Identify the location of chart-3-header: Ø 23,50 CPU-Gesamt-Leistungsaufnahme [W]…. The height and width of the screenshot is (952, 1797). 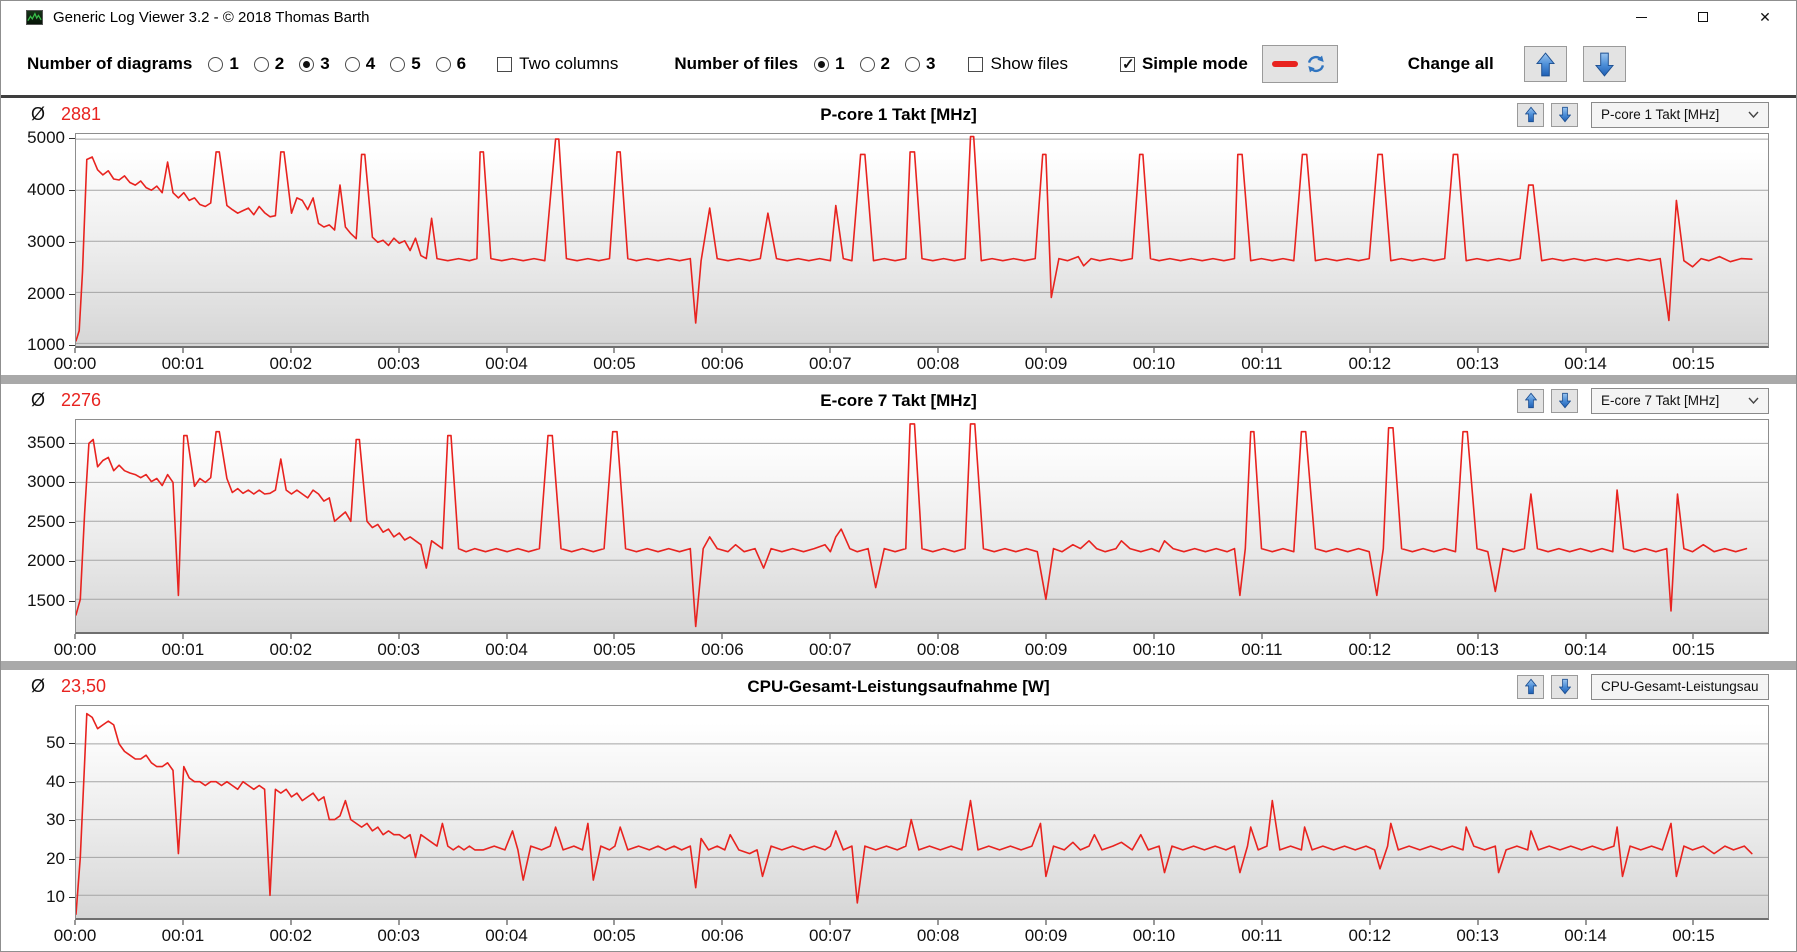
(898, 686).